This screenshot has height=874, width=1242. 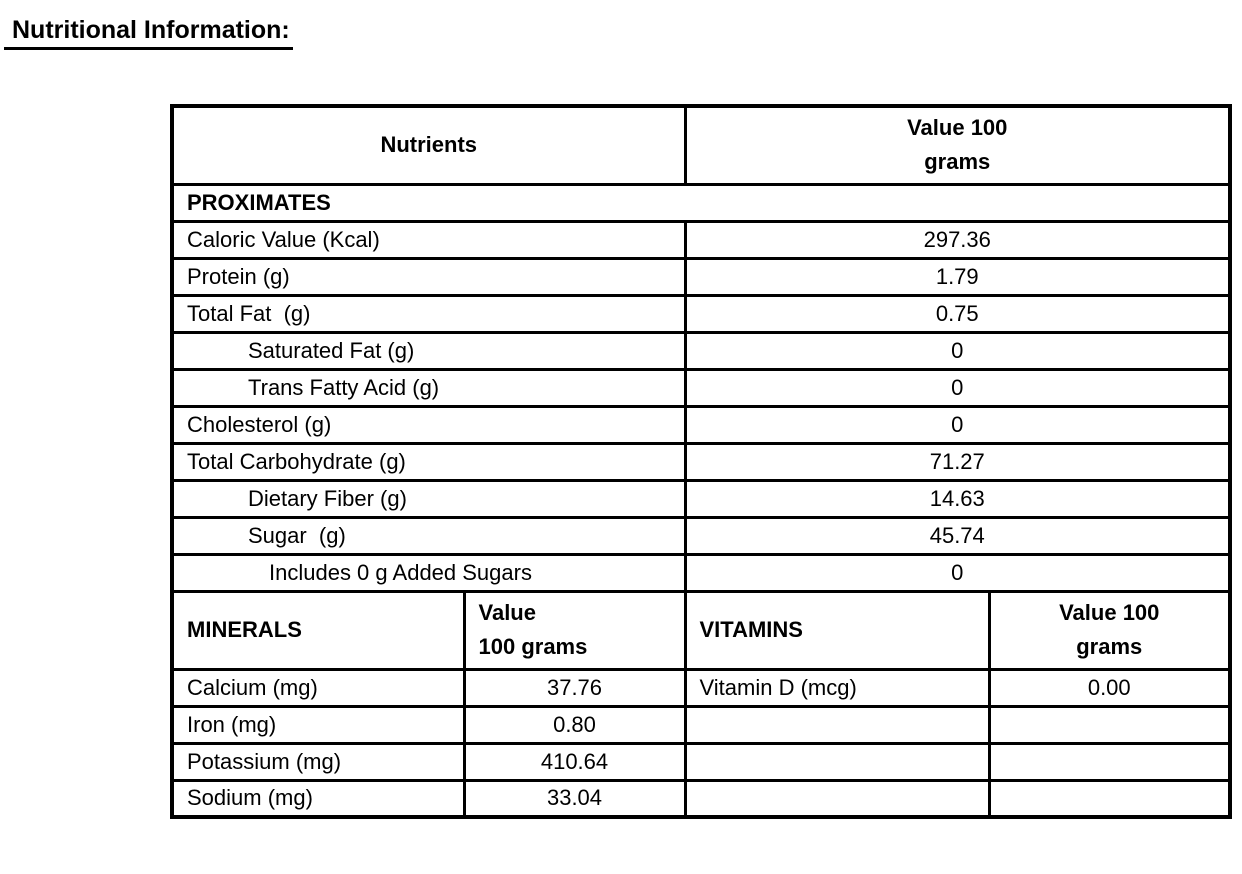 What do you see at coordinates (428, 535) in the screenshot?
I see `nutrient-name-cell: Sugar (g)` at bounding box center [428, 535].